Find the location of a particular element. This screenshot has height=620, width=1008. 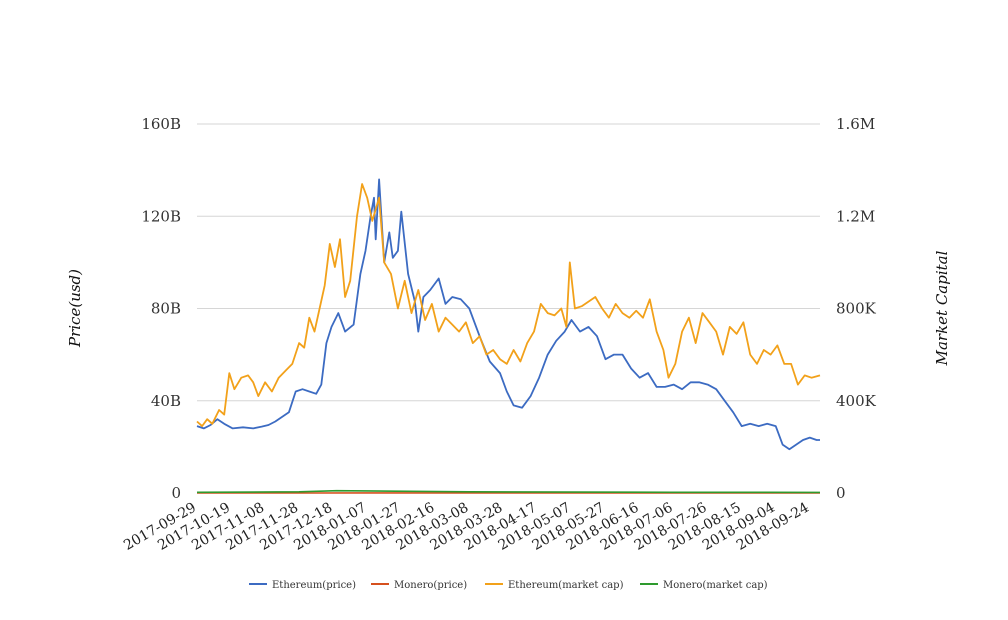

y2-tick-label: 800K is located at coordinates (856, 309).